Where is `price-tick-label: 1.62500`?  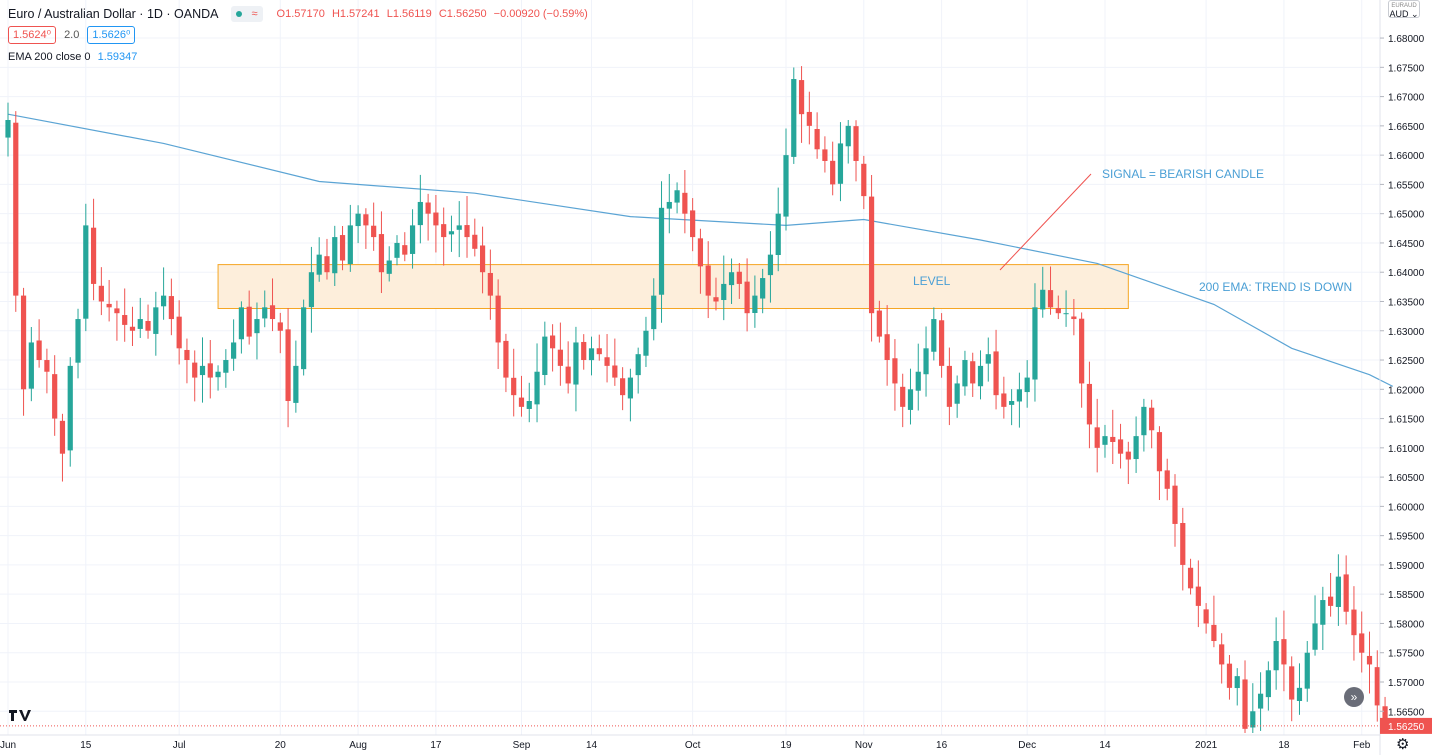
price-tick-label: 1.62500 is located at coordinates (1406, 361).